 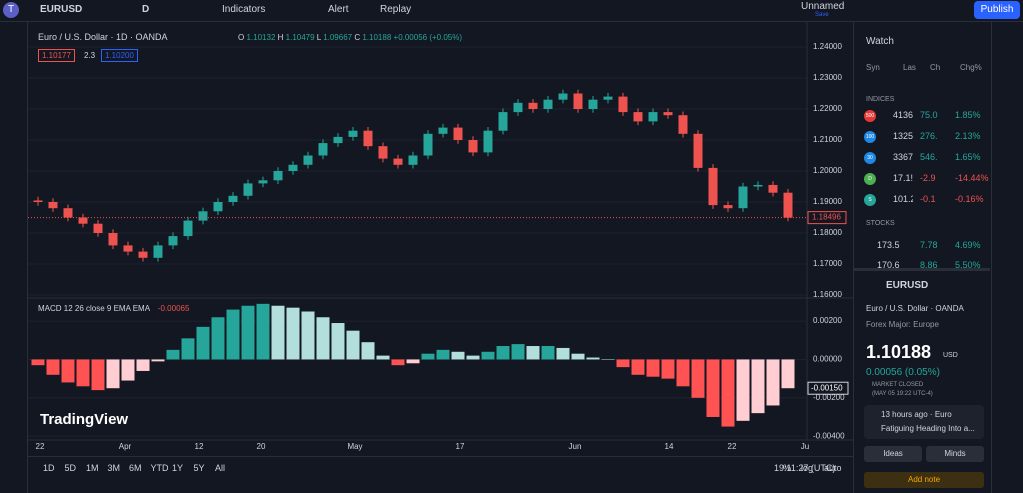 What do you see at coordinates (244, 9) in the screenshot?
I see `indicators-button: Indicators` at bounding box center [244, 9].